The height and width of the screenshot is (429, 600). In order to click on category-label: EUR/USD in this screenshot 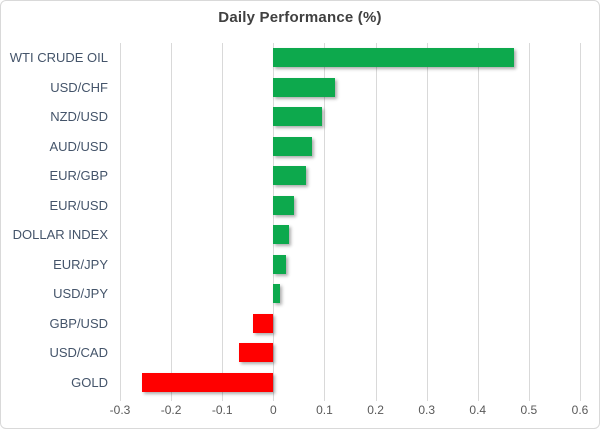, I will do `click(78, 205)`.